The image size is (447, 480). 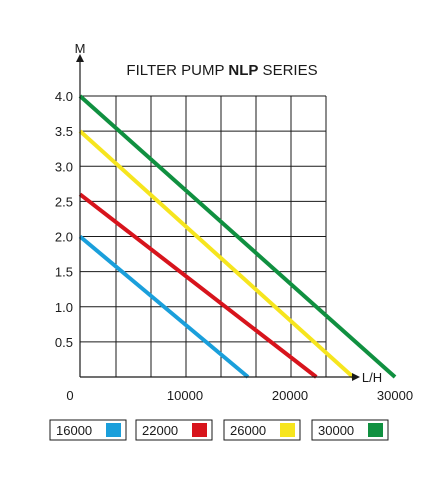 I want to click on legend: 16000 22000 26000 30000, so click(x=219, y=430).